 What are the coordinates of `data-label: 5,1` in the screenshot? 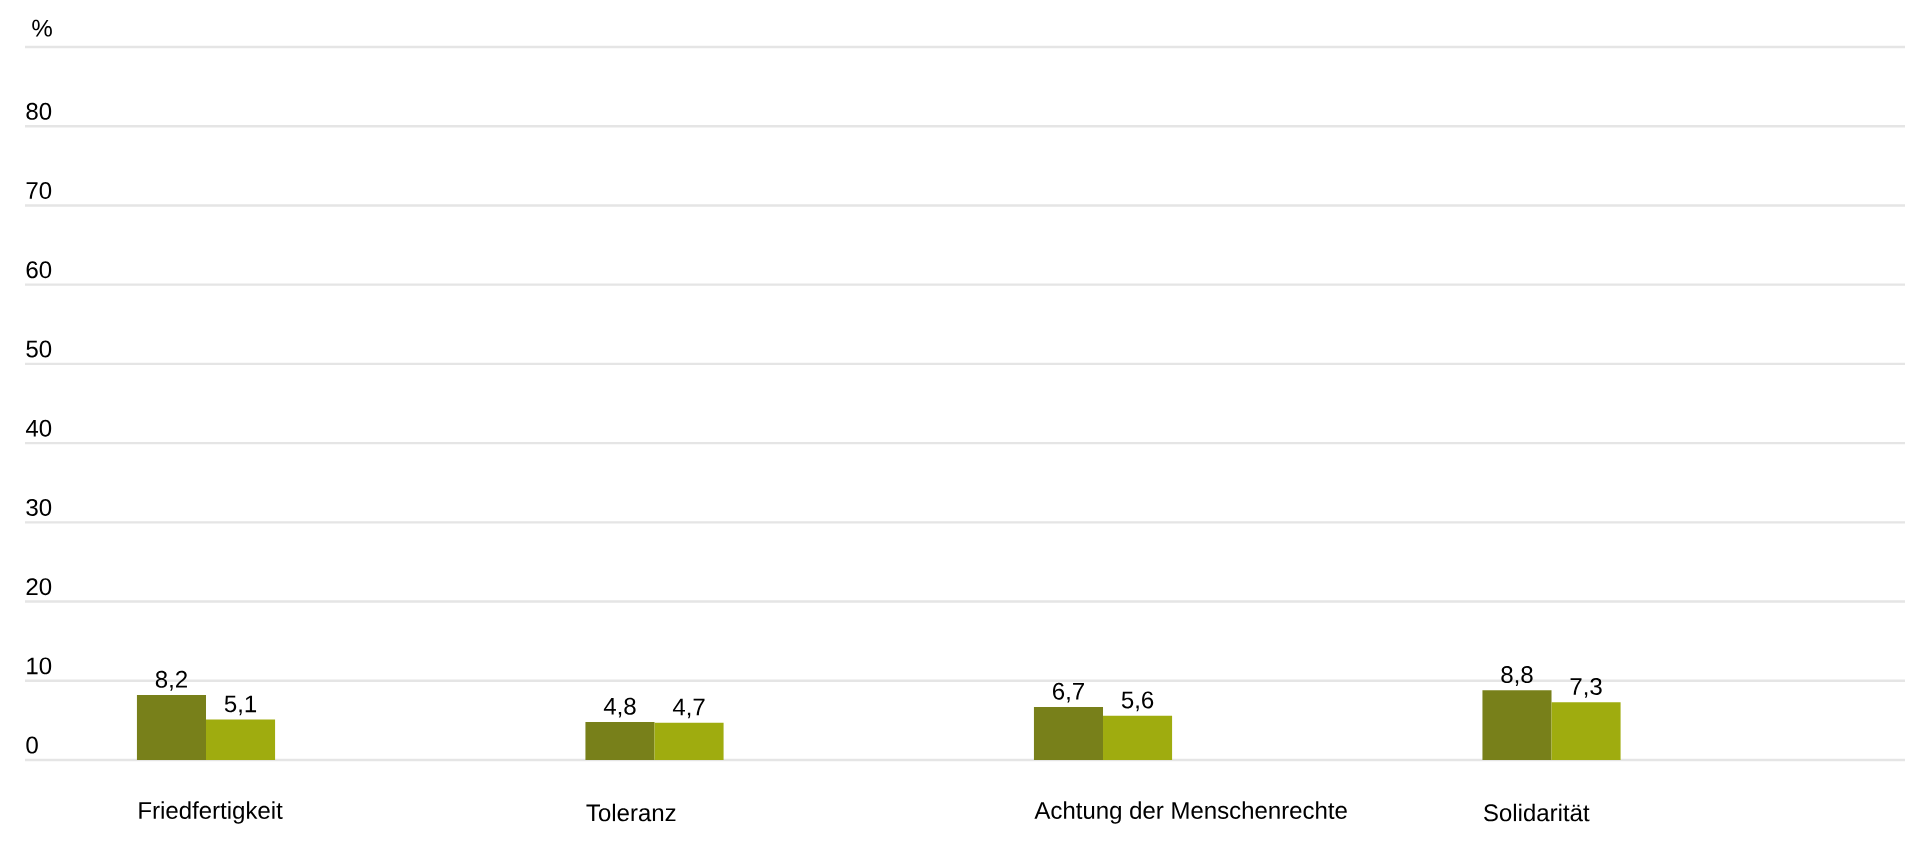 It's located at (240, 705).